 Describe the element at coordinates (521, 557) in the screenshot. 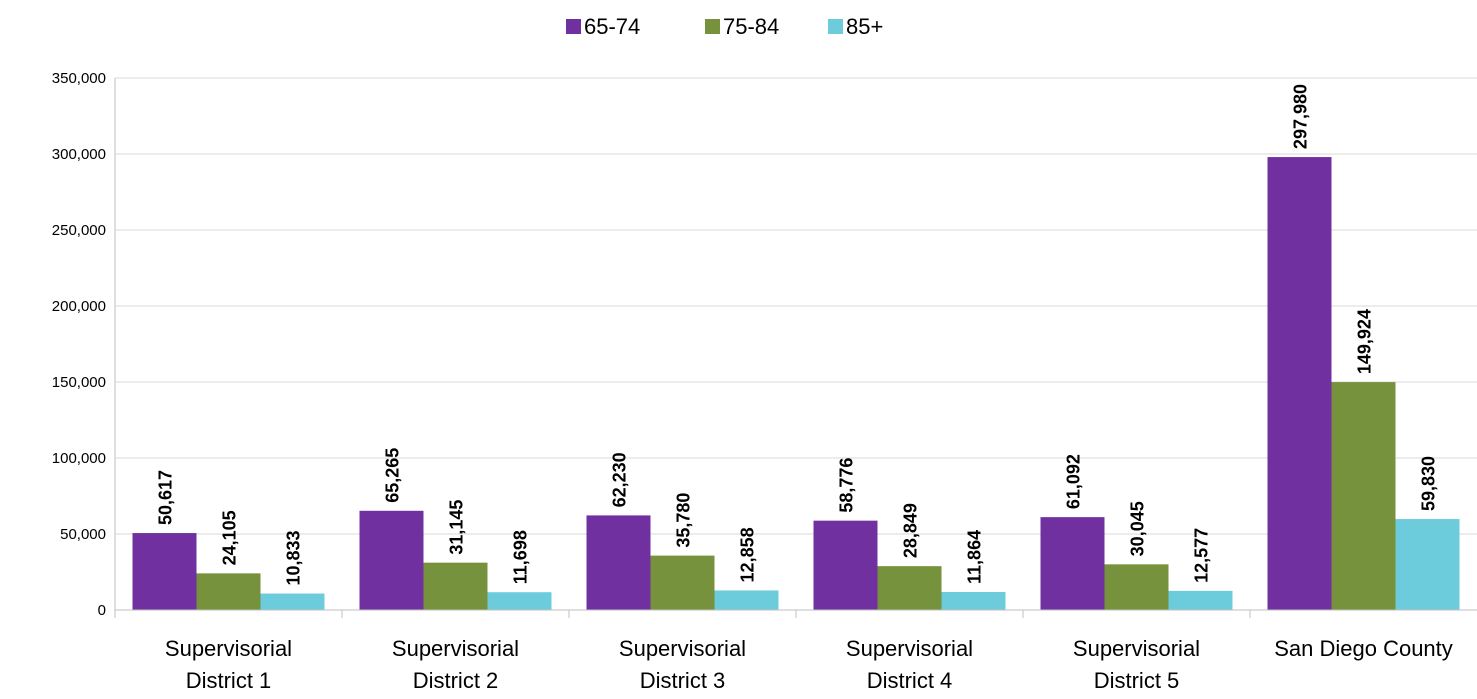

I see `data-label: 11,698` at that location.